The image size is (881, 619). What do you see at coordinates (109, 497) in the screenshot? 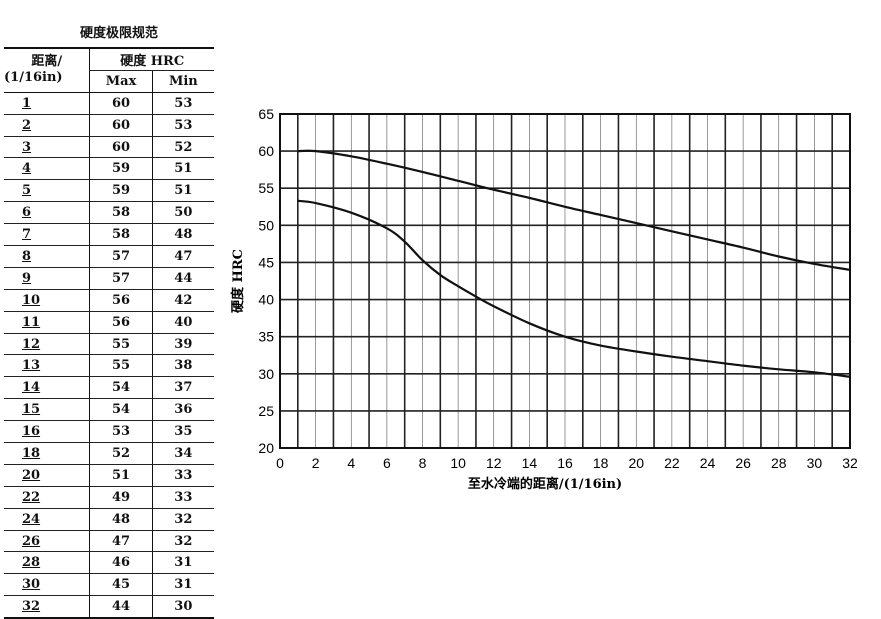
I see `table-row: 22 49 33` at bounding box center [109, 497].